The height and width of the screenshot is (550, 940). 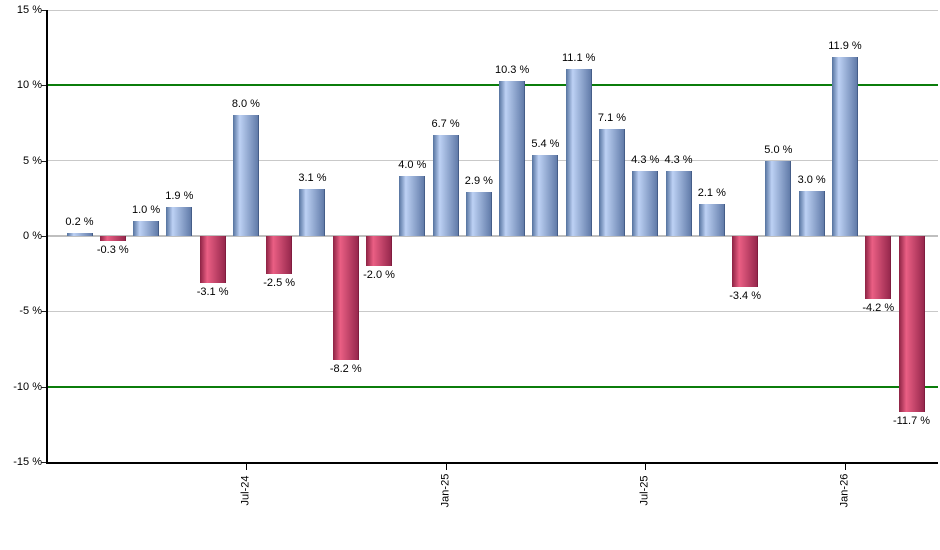 I want to click on threshold-line--10pct, so click(x=493, y=386).